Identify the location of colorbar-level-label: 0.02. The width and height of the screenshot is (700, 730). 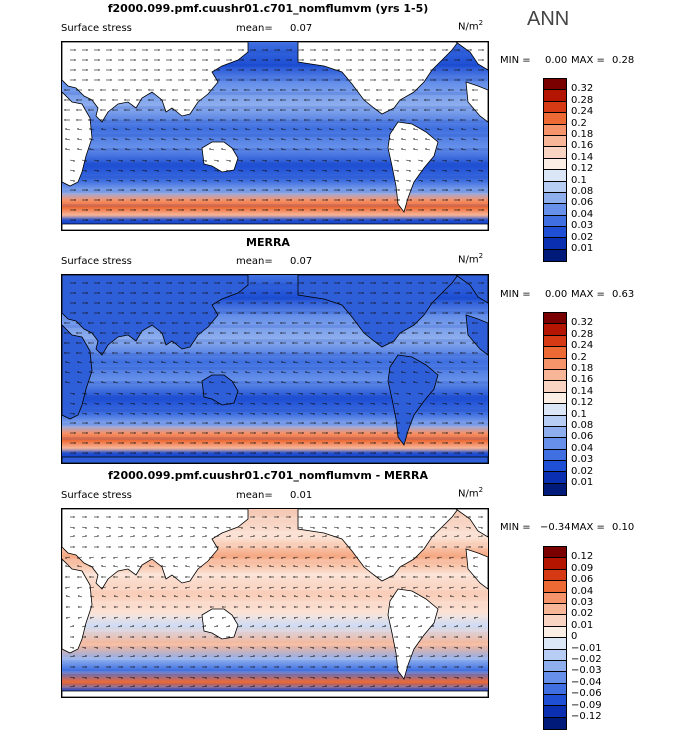
(582, 614).